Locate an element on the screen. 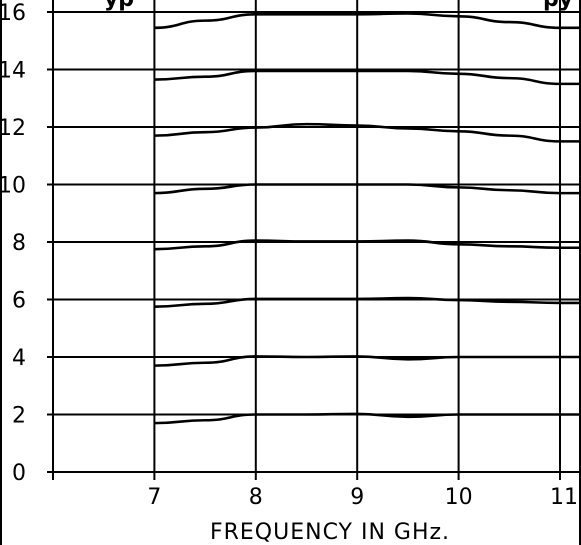  y-tick-label-10: 10 is located at coordinates (13, 186).